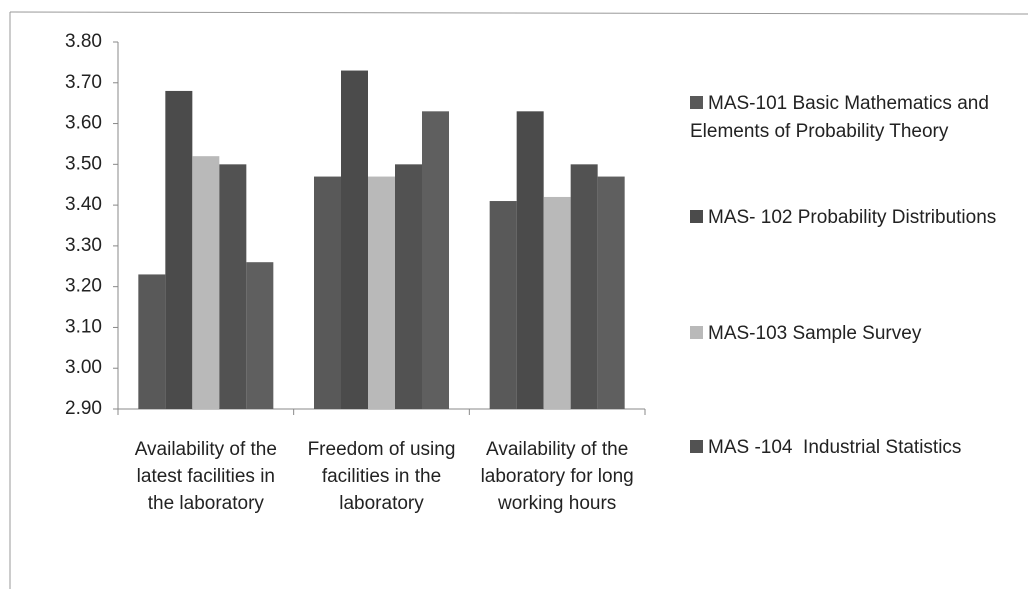 The height and width of the screenshot is (589, 1028). Describe the element at coordinates (83, 163) in the screenshot. I see `y-tick-label: 3.50` at that location.